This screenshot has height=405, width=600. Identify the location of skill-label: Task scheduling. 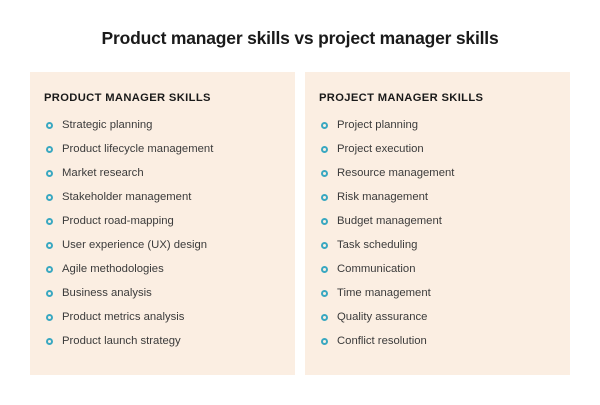
(377, 244).